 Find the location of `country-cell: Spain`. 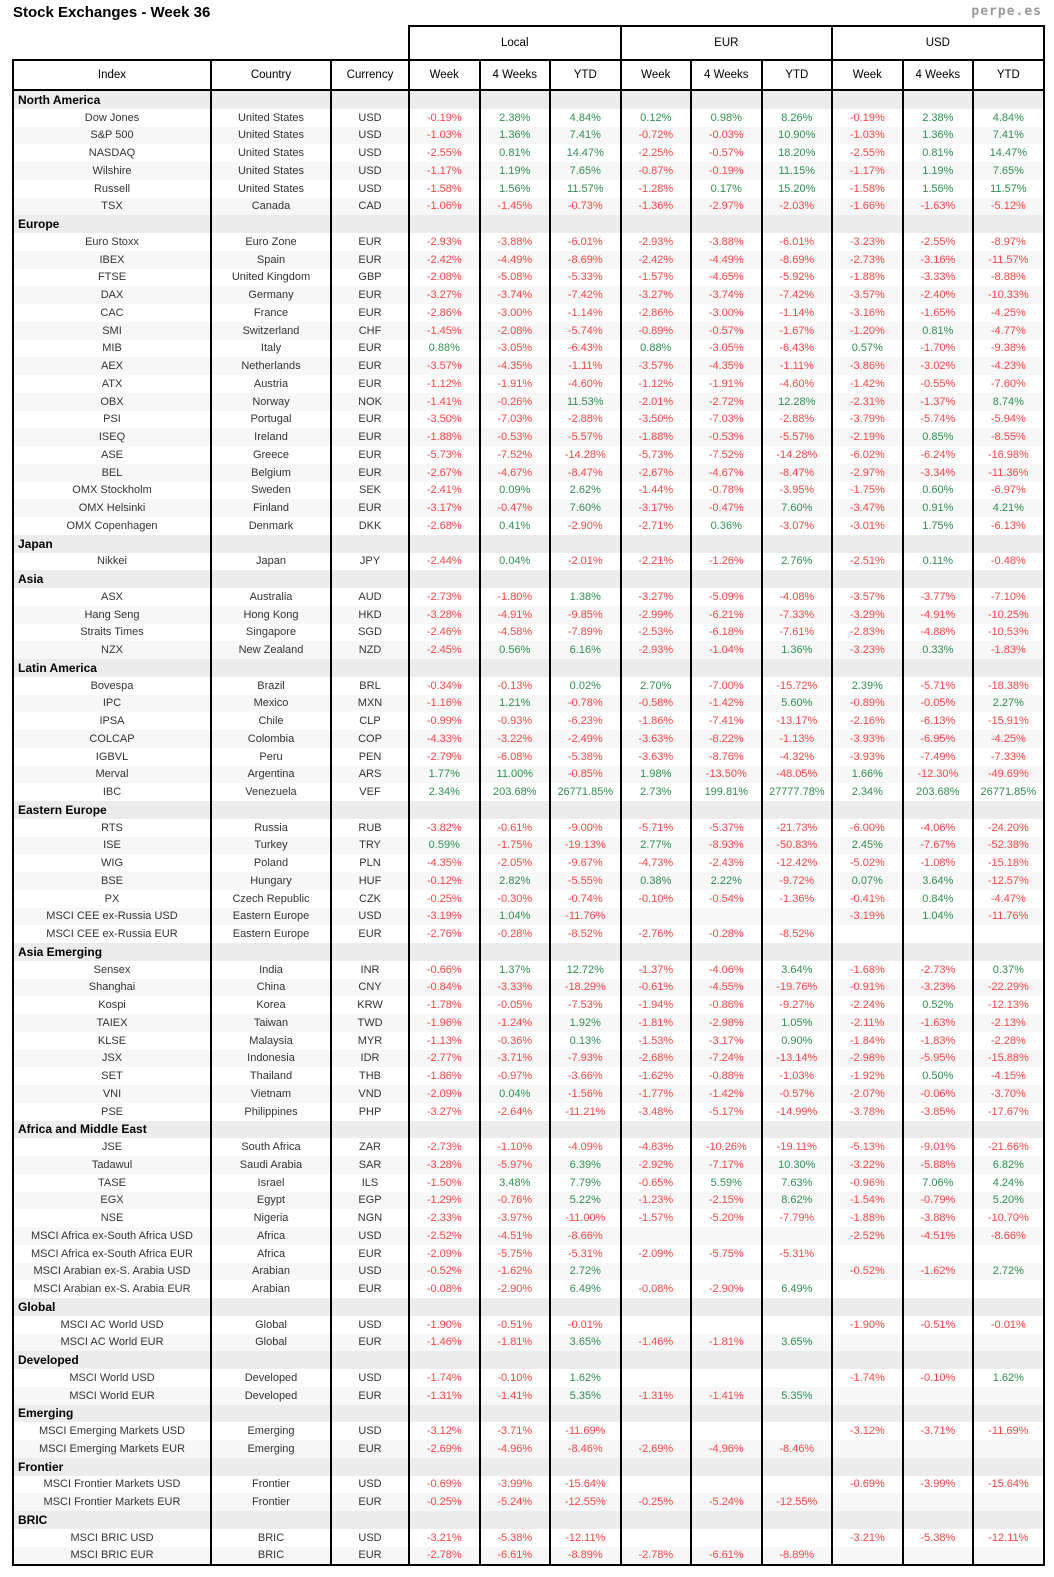

country-cell: Spain is located at coordinates (271, 259).